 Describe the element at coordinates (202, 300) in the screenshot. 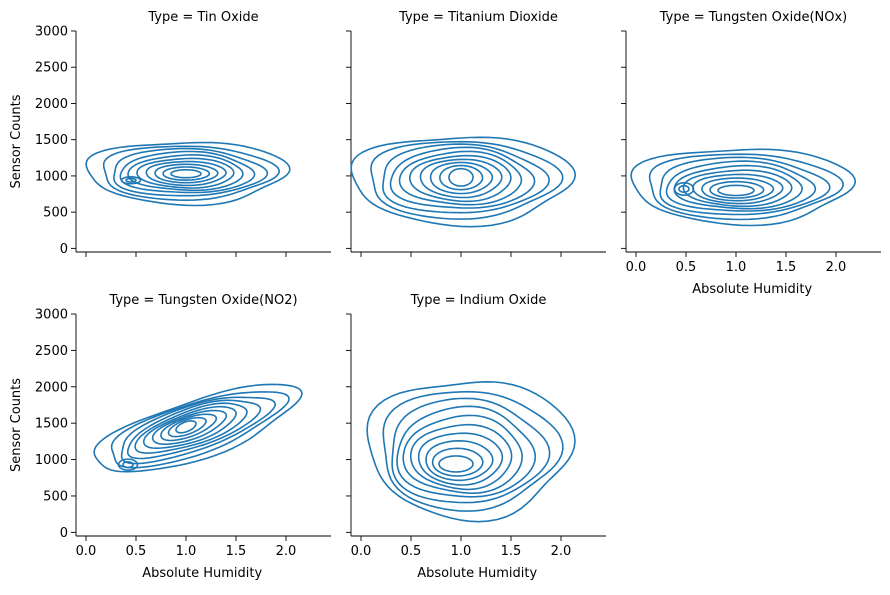

I see `panel-title: Type = Tungsten Oxide(NO2)` at that location.